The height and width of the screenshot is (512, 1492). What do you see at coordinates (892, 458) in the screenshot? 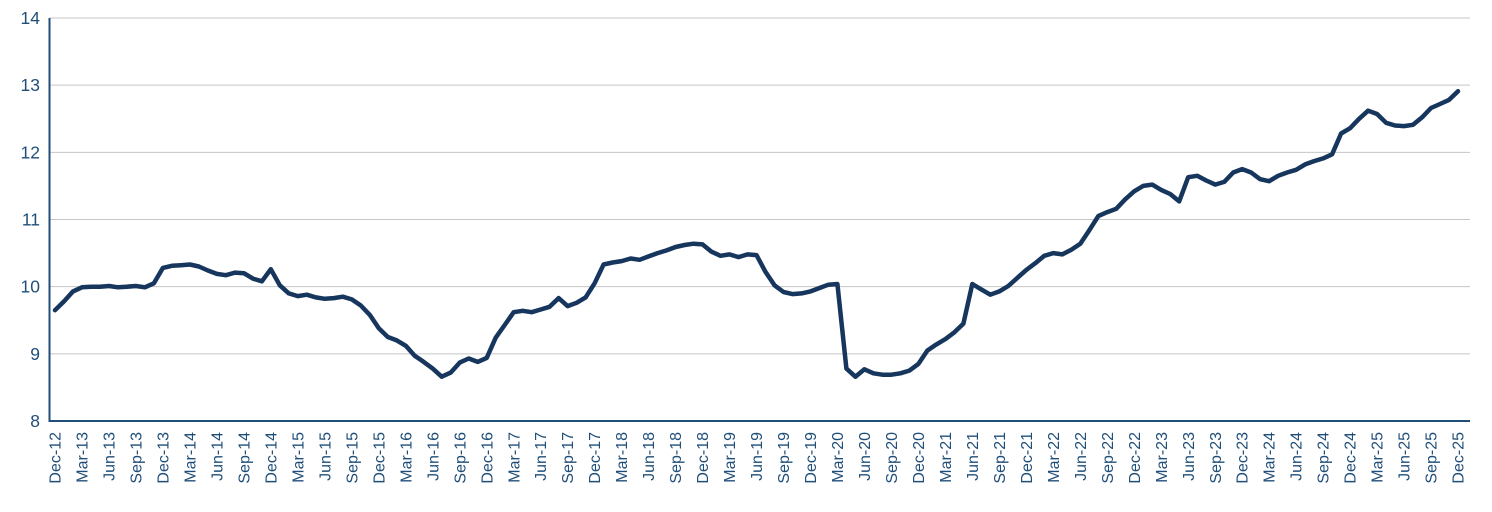
I see `x-tick-label: Sep-20` at bounding box center [892, 458].